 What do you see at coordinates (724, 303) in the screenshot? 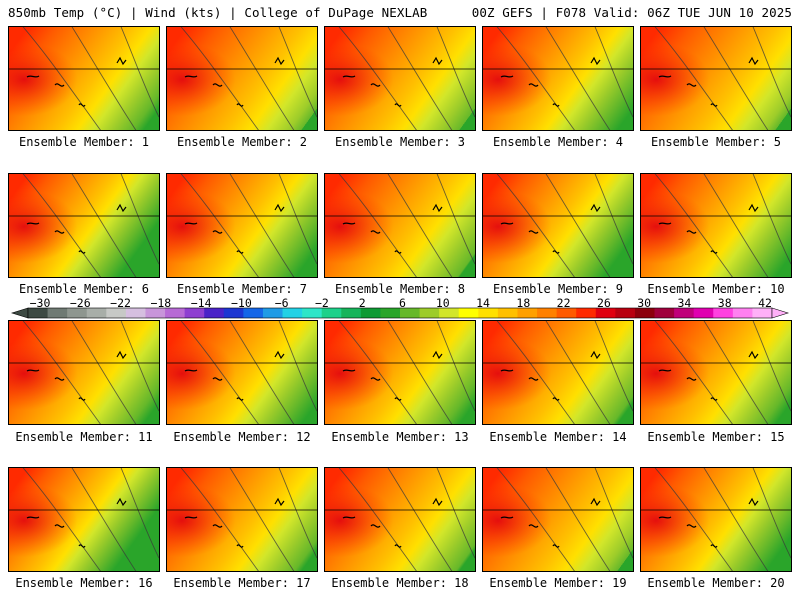
I see `colorbar-tick-label: 38` at bounding box center [724, 303].